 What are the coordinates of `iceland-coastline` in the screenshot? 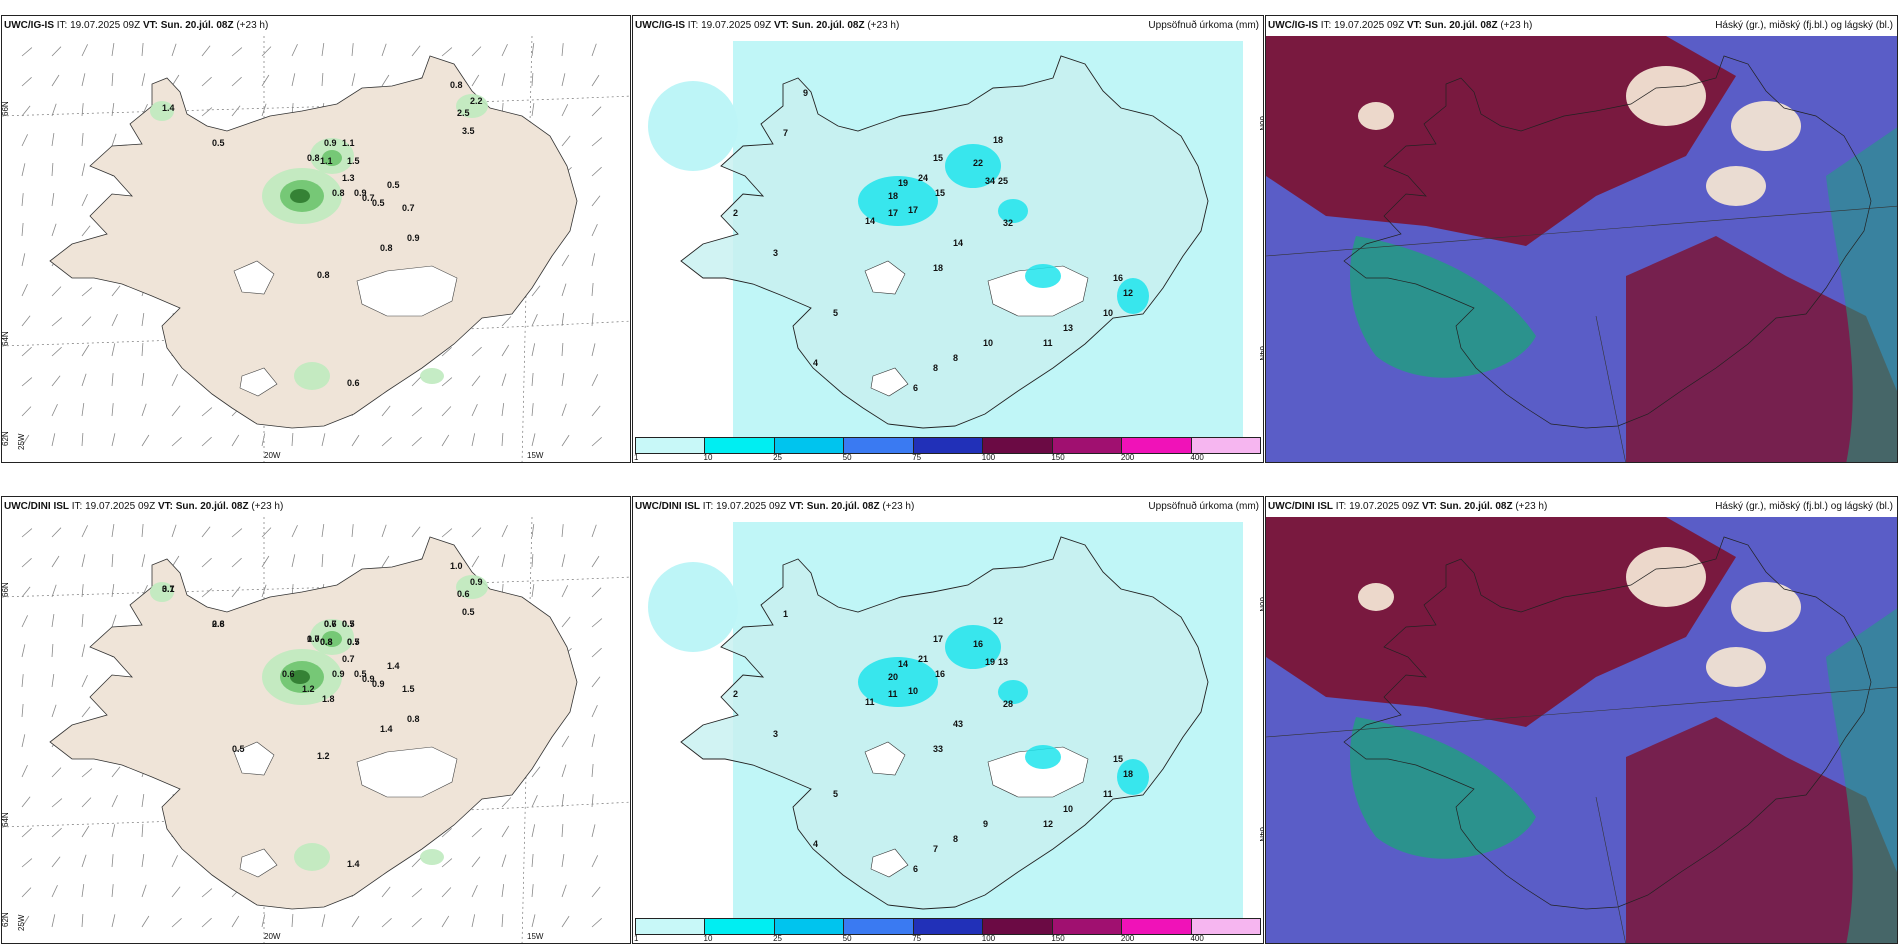 It's located at (1607, 723).